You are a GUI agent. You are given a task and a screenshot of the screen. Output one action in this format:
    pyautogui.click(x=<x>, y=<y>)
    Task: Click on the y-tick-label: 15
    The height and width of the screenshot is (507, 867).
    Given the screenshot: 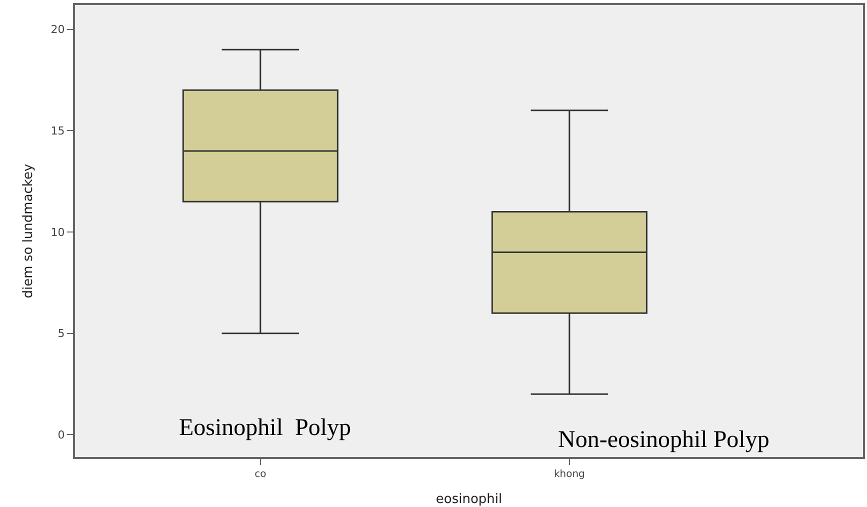 What is the action you would take?
    pyautogui.click(x=57, y=131)
    